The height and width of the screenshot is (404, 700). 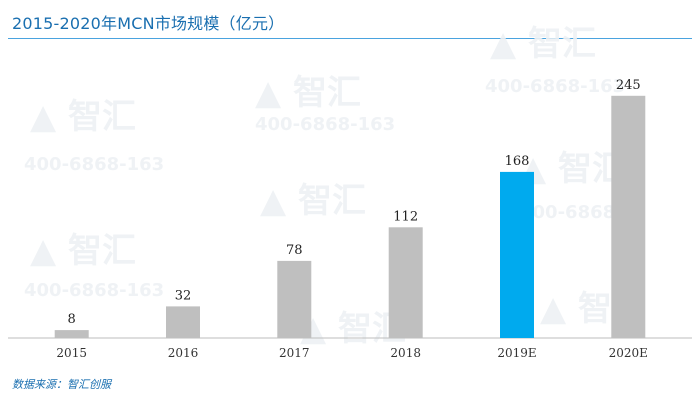 What do you see at coordinates (405, 216) in the screenshot?
I see `value-label-2018: 112` at bounding box center [405, 216].